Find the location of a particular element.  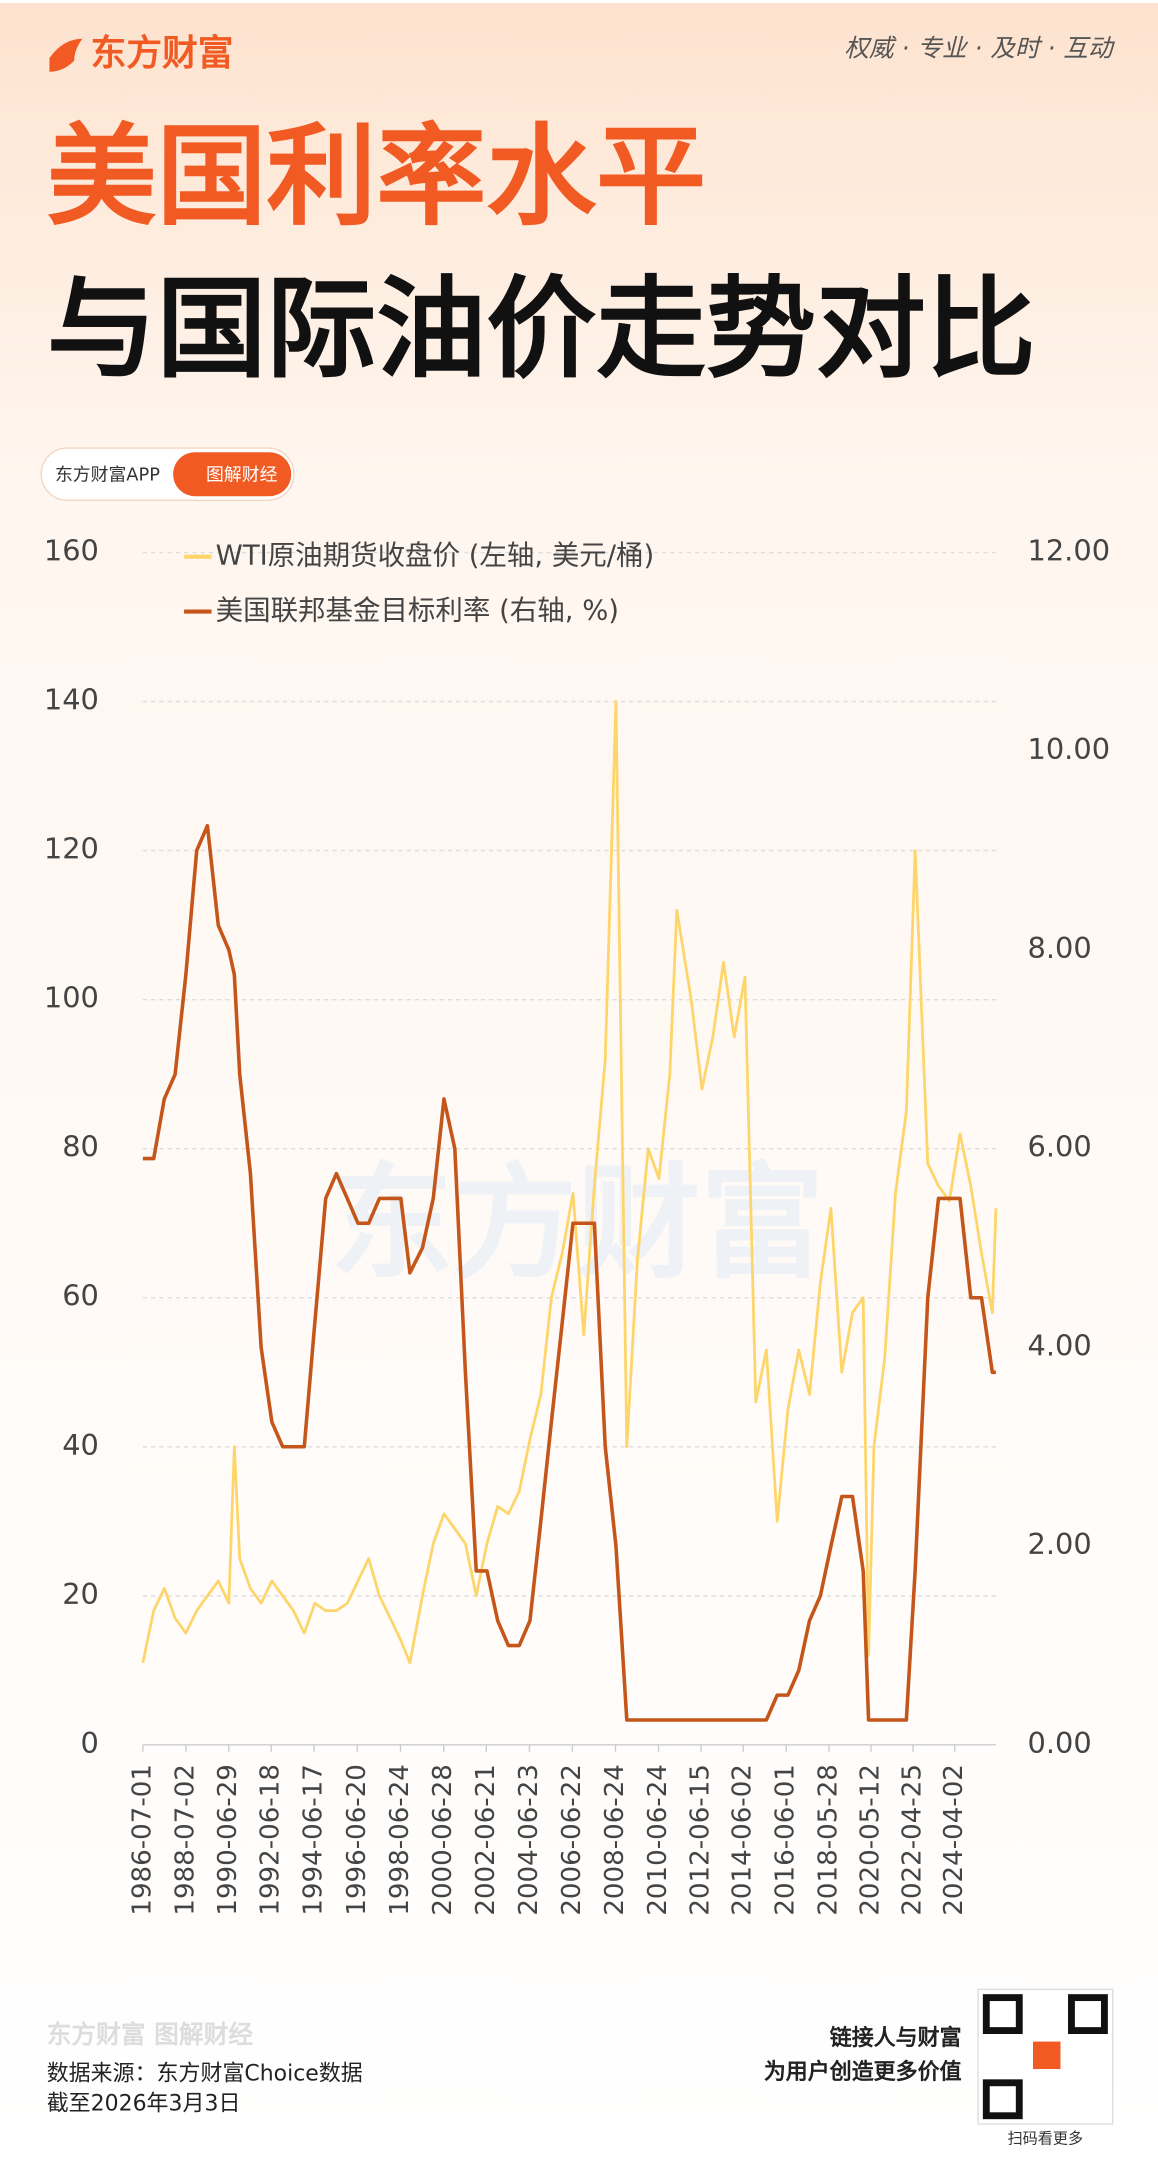

y2-tick-label: 6.00 is located at coordinates (1060, 1147).